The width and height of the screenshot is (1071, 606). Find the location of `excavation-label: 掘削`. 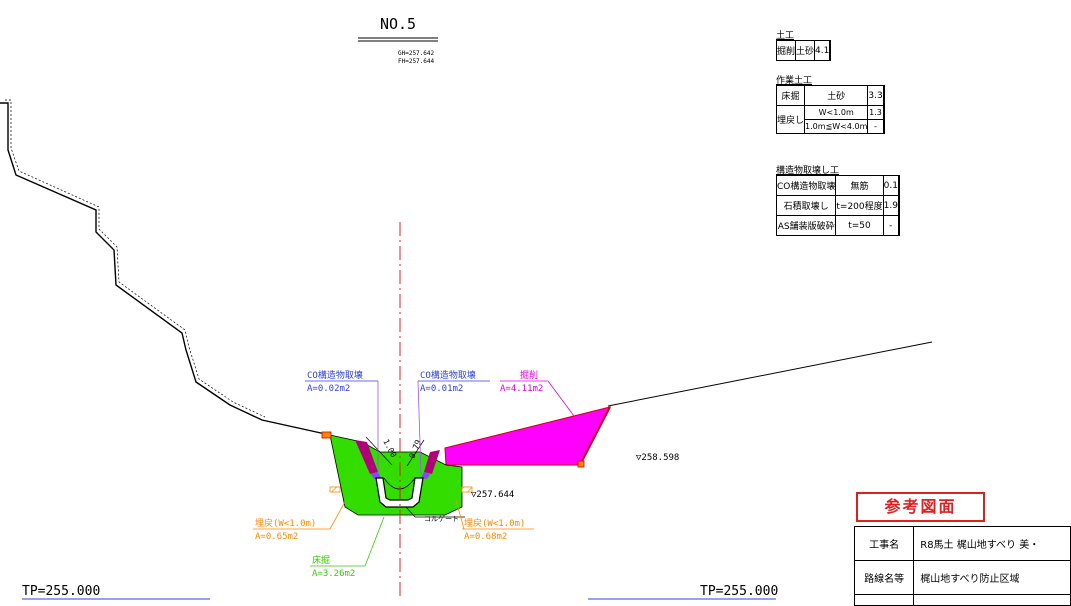

excavation-label: 掘削 is located at coordinates (529, 375).